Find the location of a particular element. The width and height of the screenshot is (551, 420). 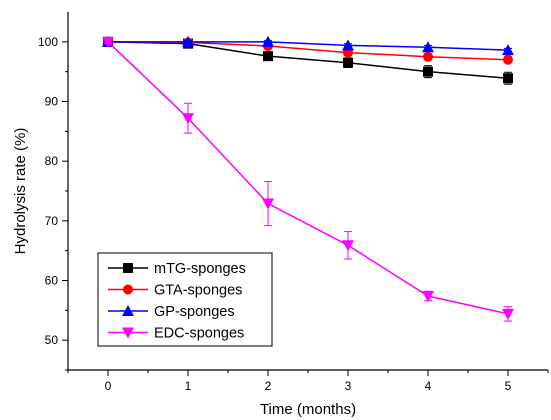

x-tick-label: 3 is located at coordinates (348, 386).